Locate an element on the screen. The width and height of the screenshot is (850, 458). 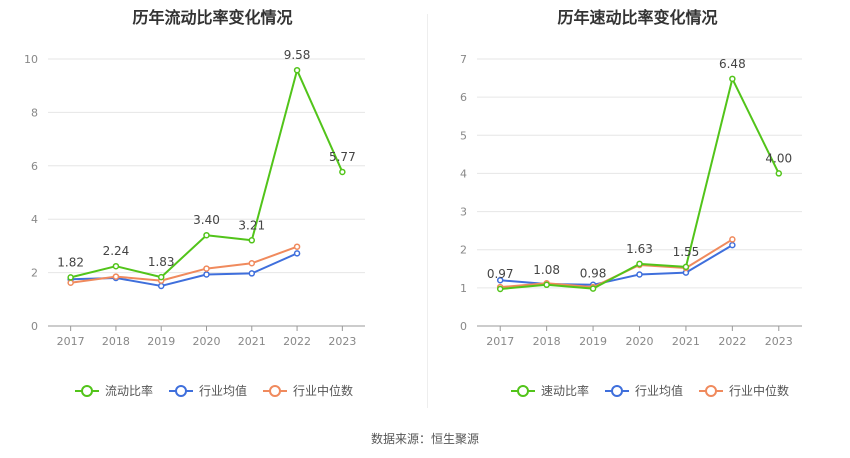
data-label: 4.00 is located at coordinates (778, 158).